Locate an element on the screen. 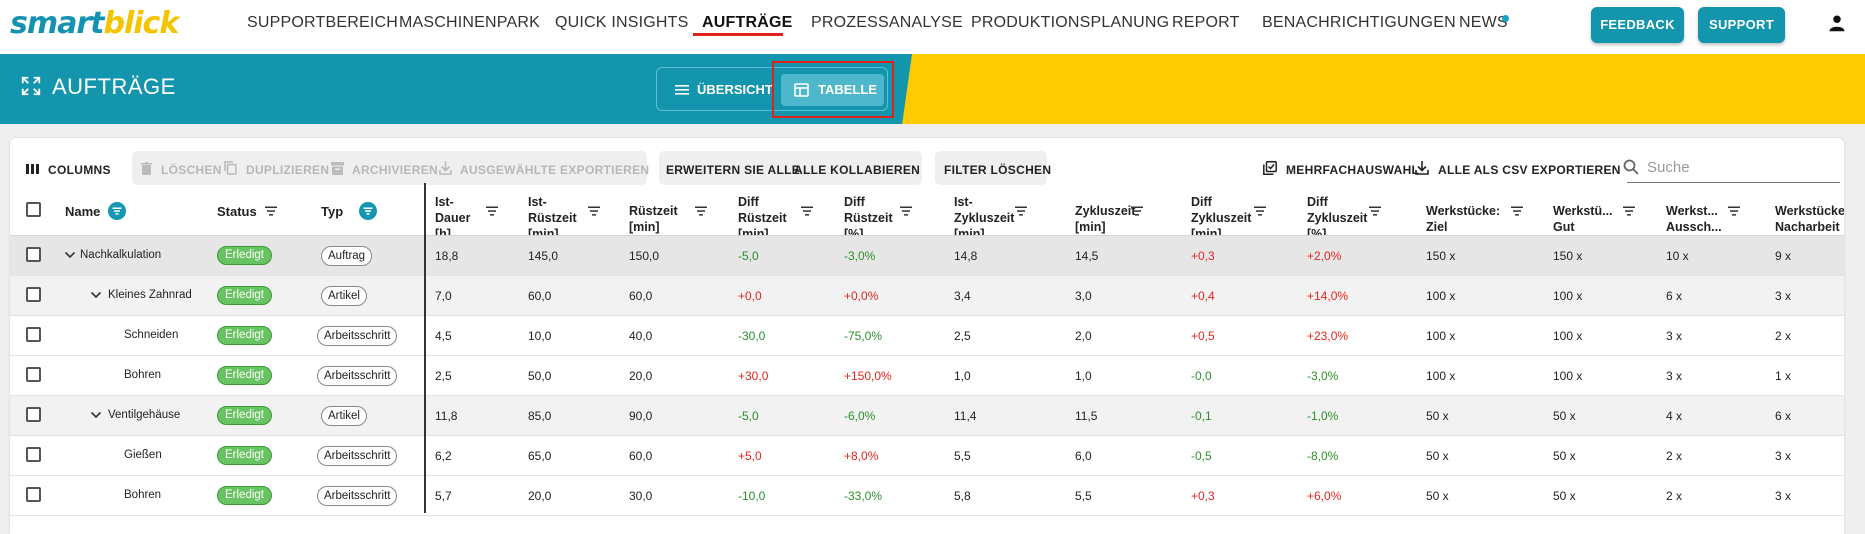 The width and height of the screenshot is (1865, 534). expand-all-button: ERWEITERN SIE ALLE is located at coordinates (733, 170).